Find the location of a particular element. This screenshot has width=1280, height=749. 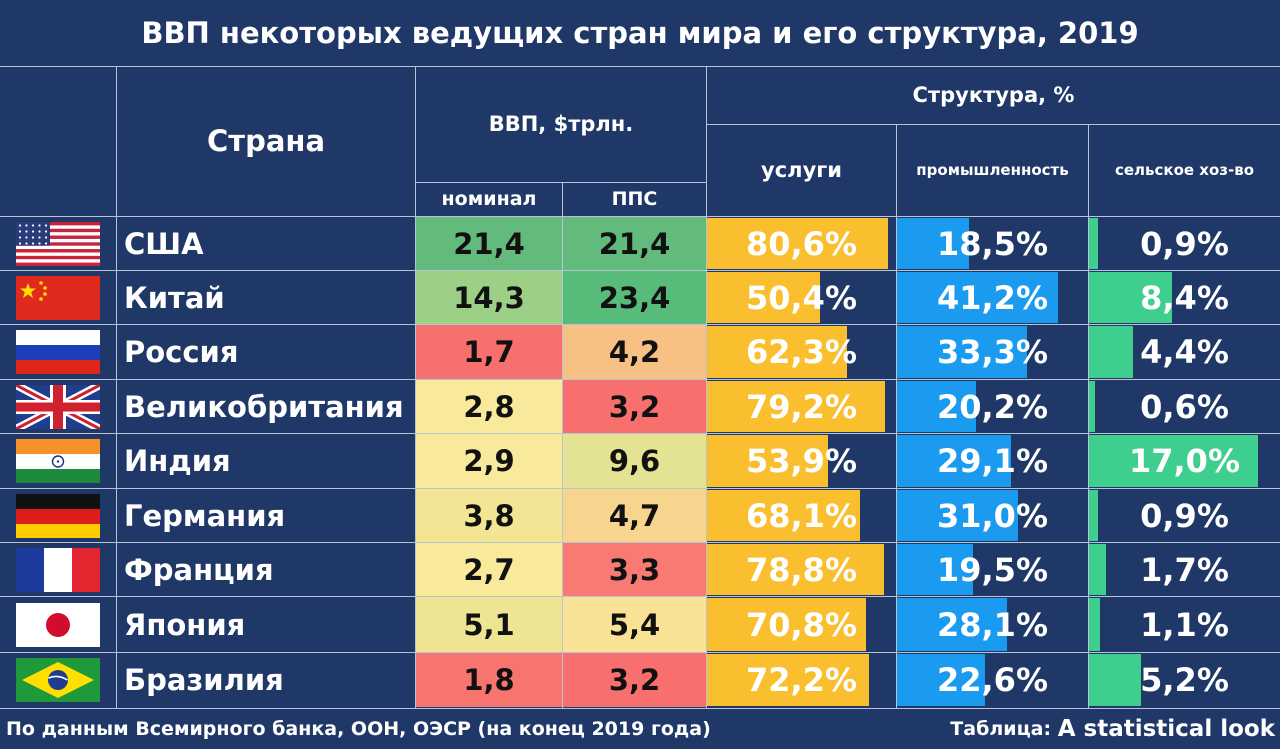

grid-line-header-bottom is located at coordinates (640, 216).